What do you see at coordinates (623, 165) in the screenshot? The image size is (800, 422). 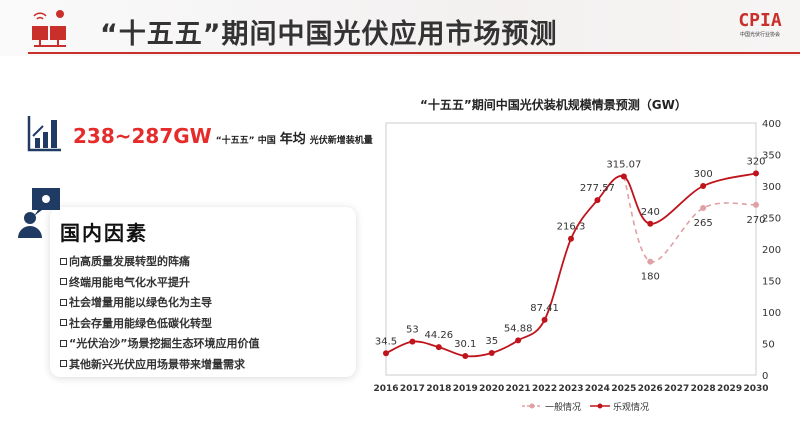 I see `data-label: 315.07` at bounding box center [623, 165].